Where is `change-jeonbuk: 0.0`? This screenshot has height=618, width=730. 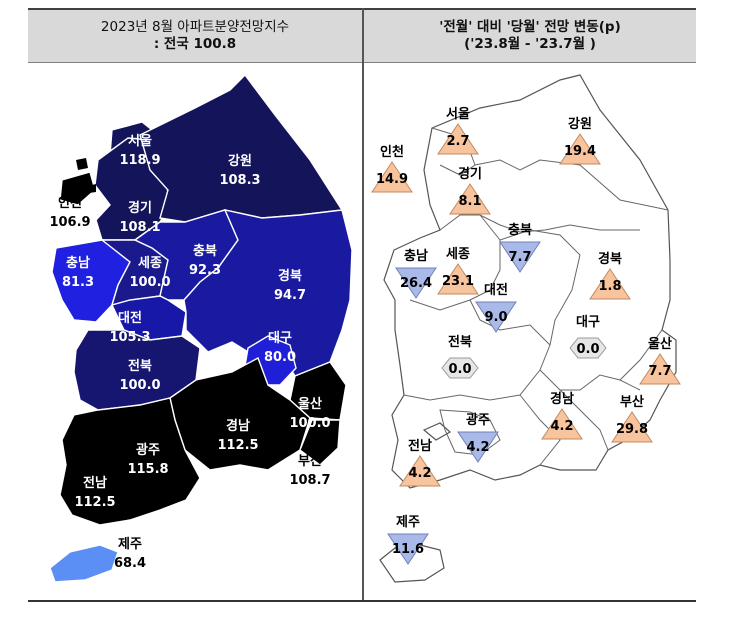 change-jeonbuk: 0.0 is located at coordinates (459, 369).